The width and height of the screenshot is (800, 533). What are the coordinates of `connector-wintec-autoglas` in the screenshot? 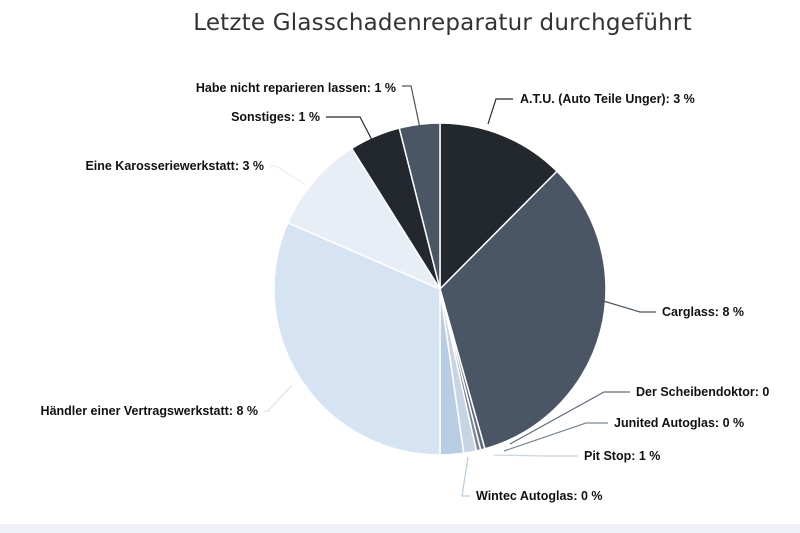 It's located at (465, 476).